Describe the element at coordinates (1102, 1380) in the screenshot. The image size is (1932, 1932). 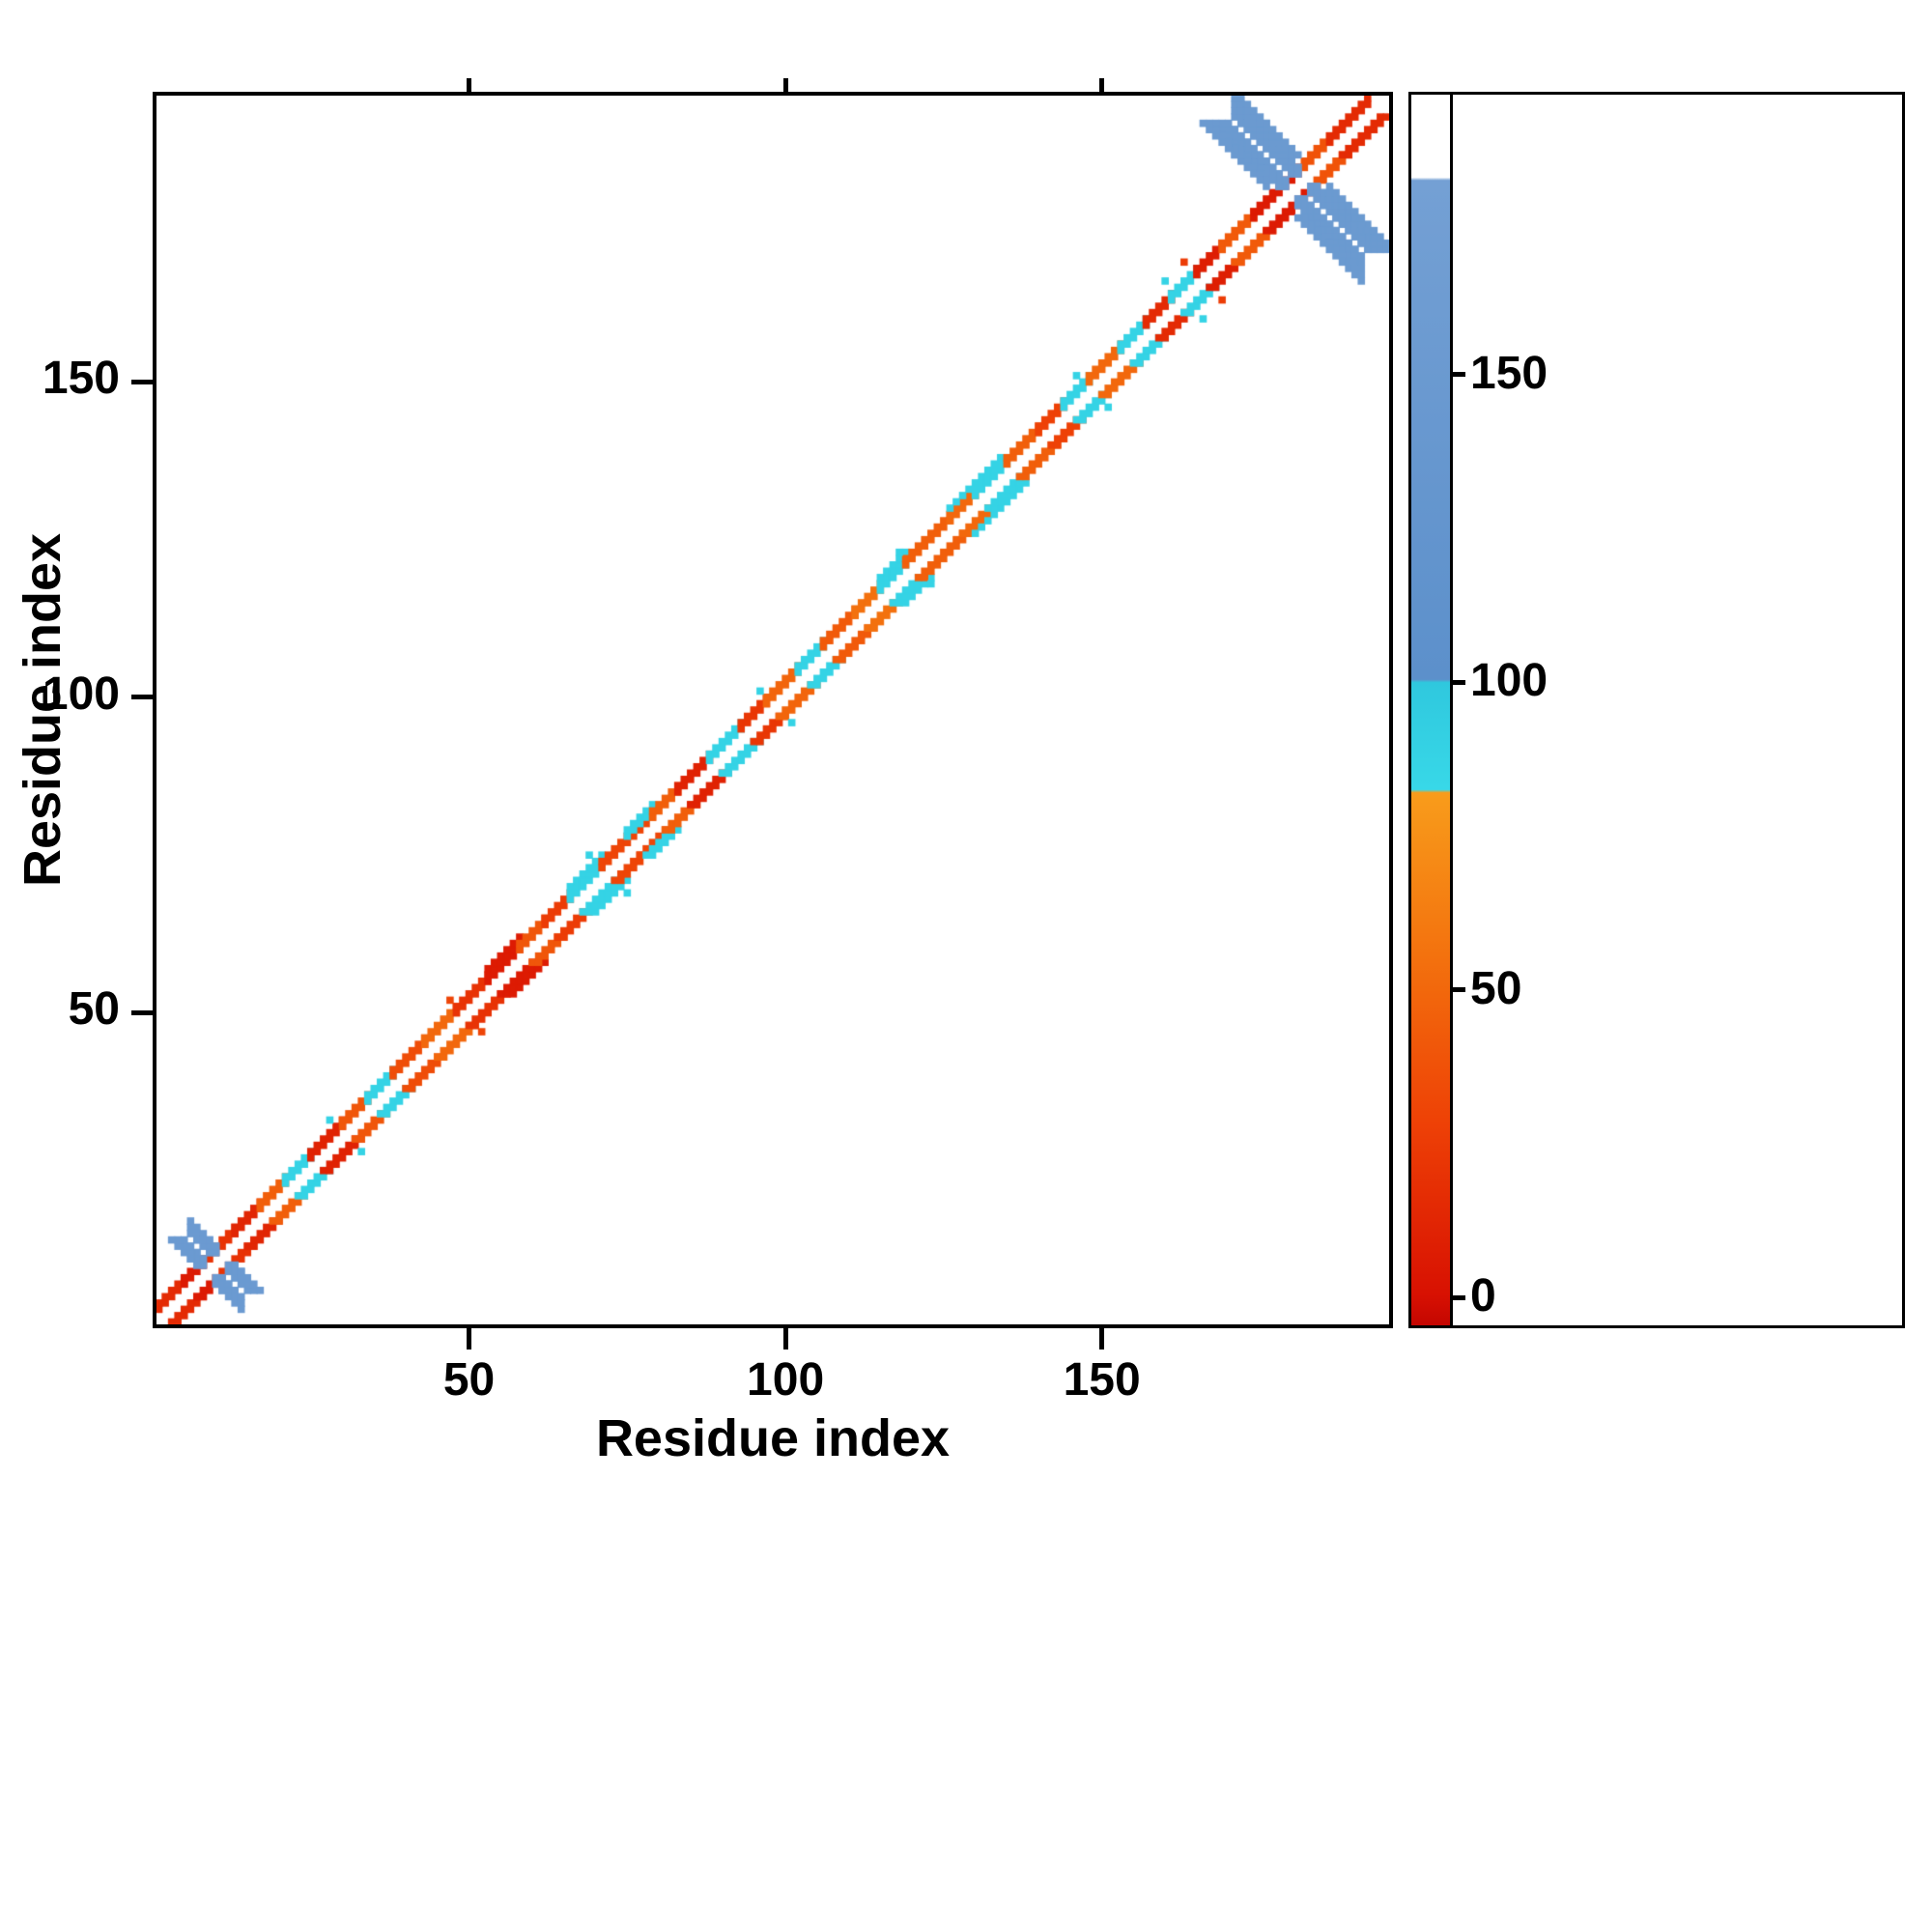
I see `x-tick-label: 150` at that location.